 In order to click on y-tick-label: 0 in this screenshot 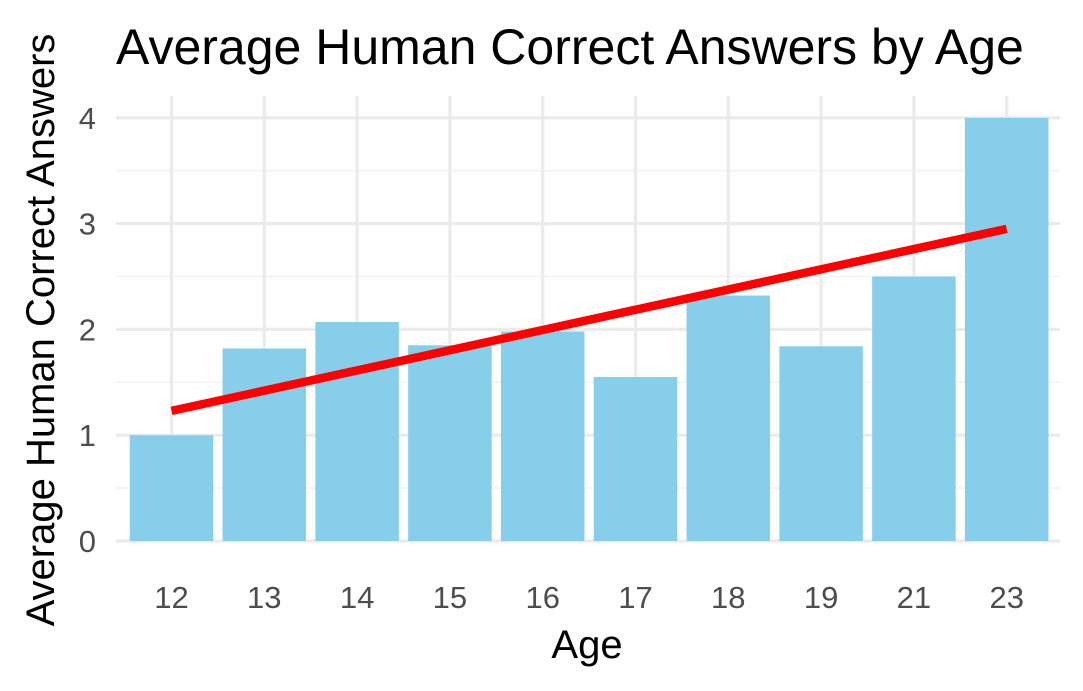, I will do `click(87, 541)`.